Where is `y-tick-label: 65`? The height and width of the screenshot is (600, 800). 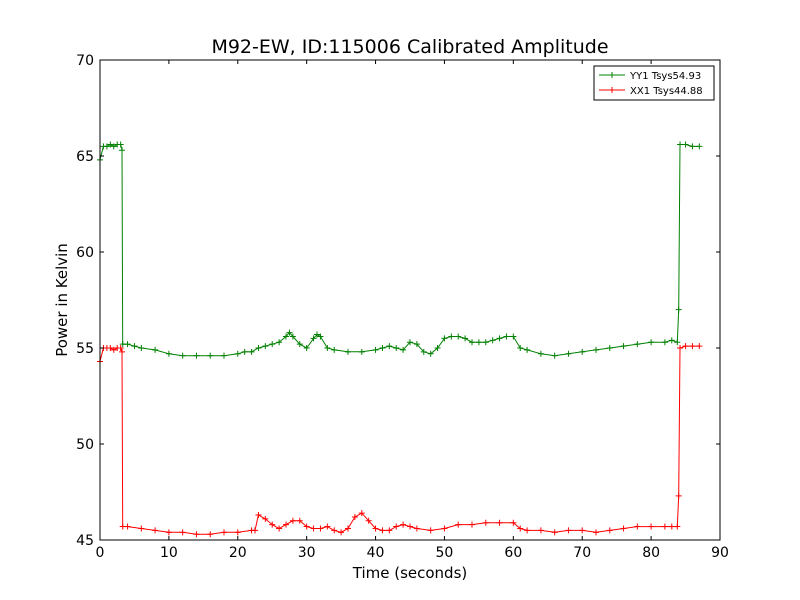 y-tick-label: 65 is located at coordinates (85, 157).